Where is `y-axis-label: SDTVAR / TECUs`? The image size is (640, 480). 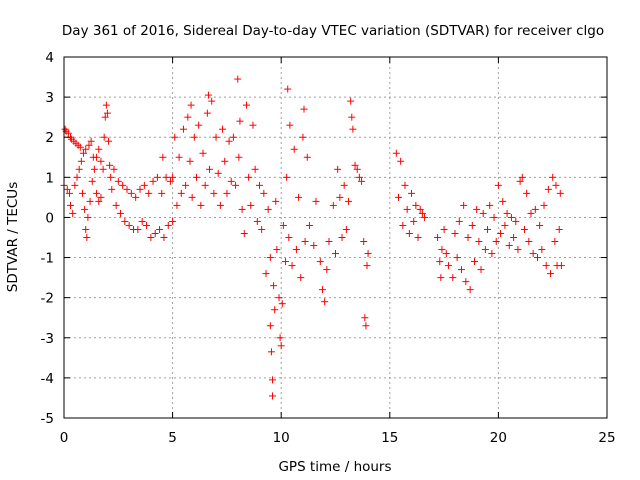 y-axis-label: SDTVAR / TECUs is located at coordinates (13, 237).